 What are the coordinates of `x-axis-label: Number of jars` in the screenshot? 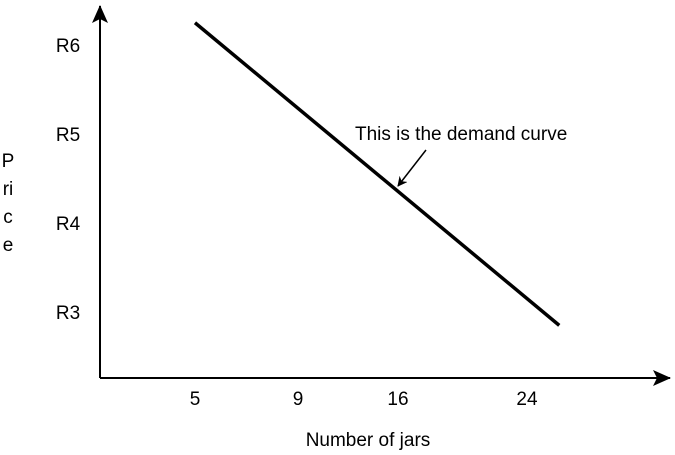 It's located at (368, 440).